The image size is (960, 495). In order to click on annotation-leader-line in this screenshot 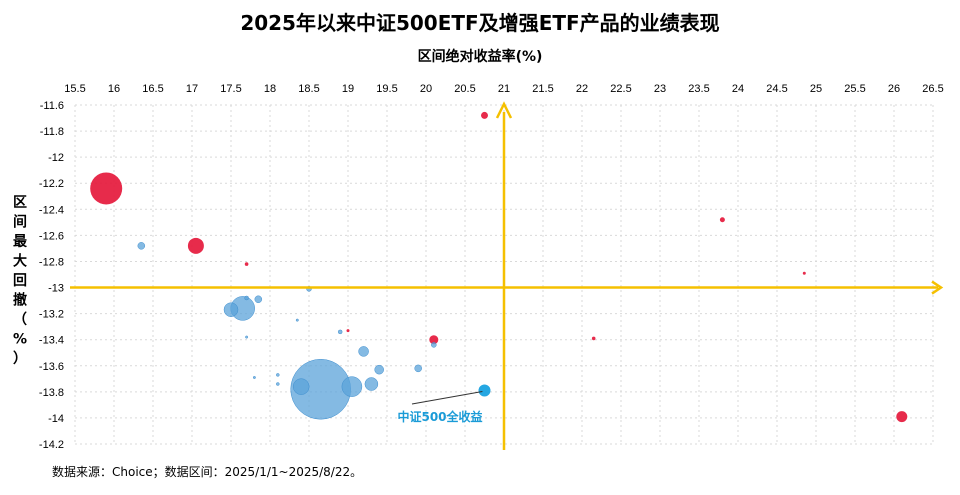, I will do `click(447, 398)`.